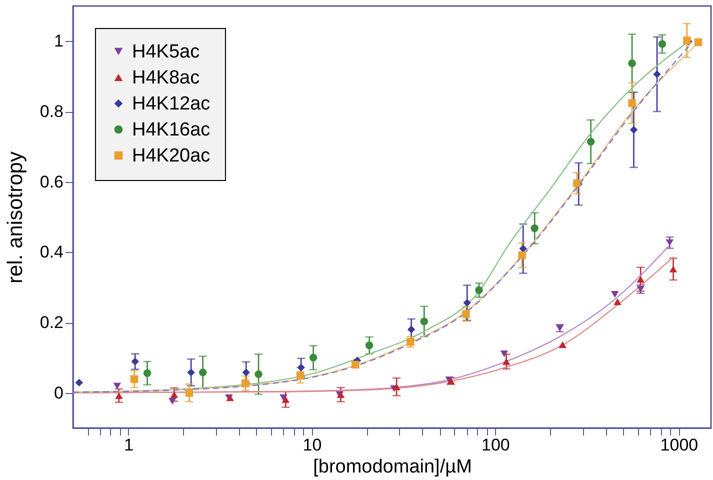  I want to click on y-tick-label: 0.8, so click(52, 111).